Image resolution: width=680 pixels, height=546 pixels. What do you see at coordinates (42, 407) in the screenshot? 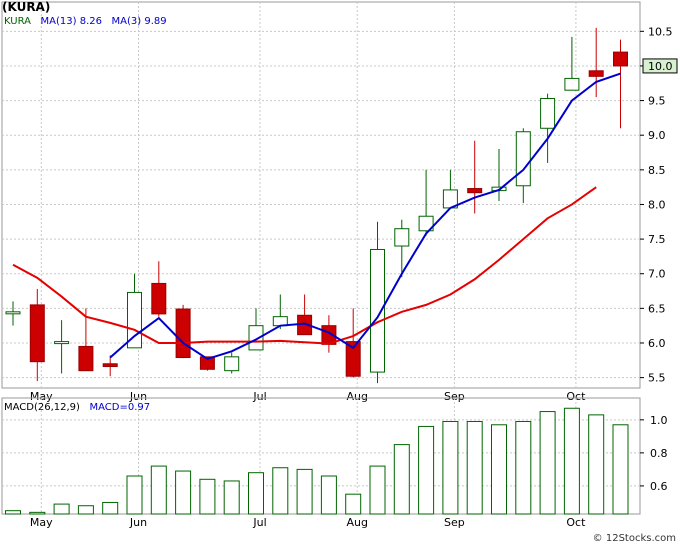
I see `legend-macd-label: MACD(26,12,9)` at bounding box center [42, 407].